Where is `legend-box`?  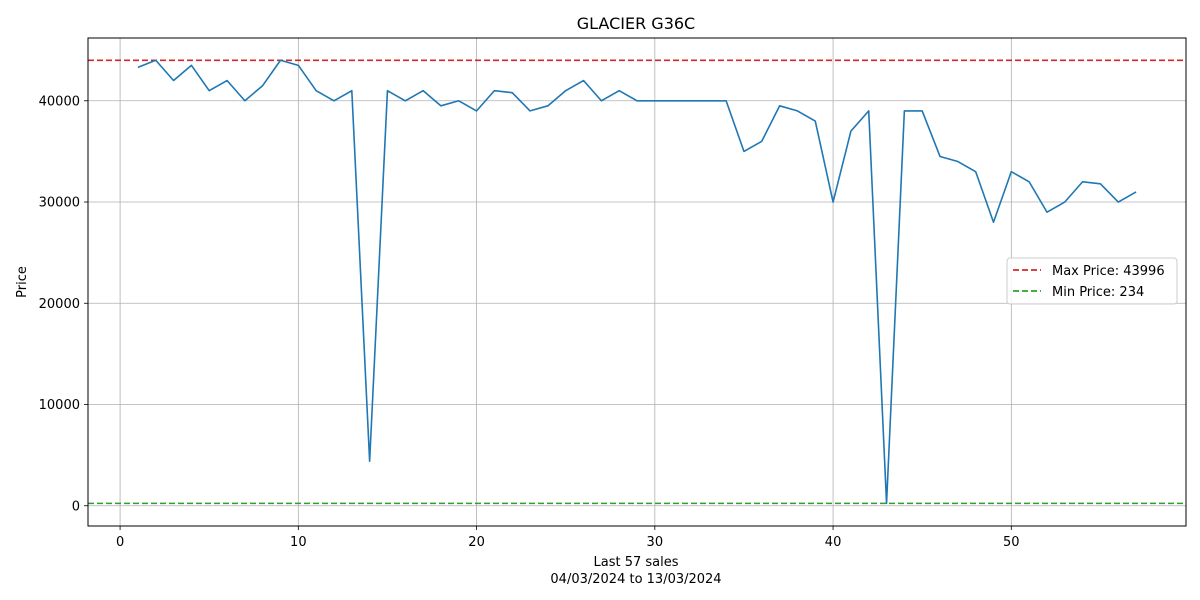 legend-box is located at coordinates (1092, 281).